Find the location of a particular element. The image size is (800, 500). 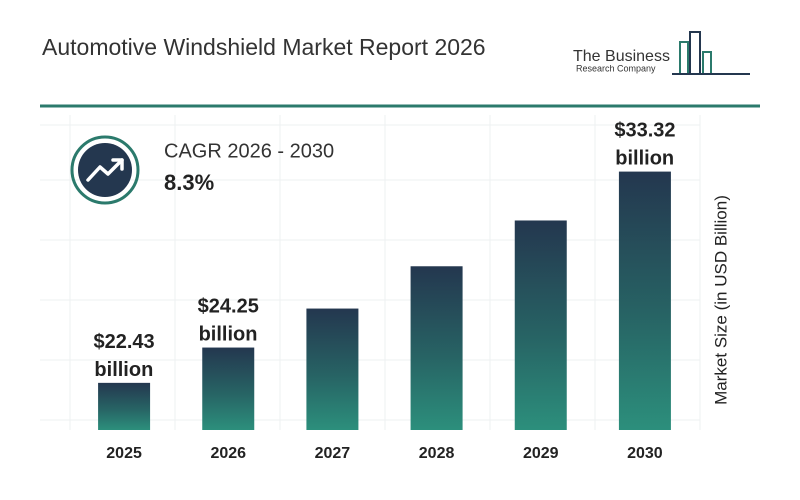

logo-text: The Business is located at coordinates (621, 56).